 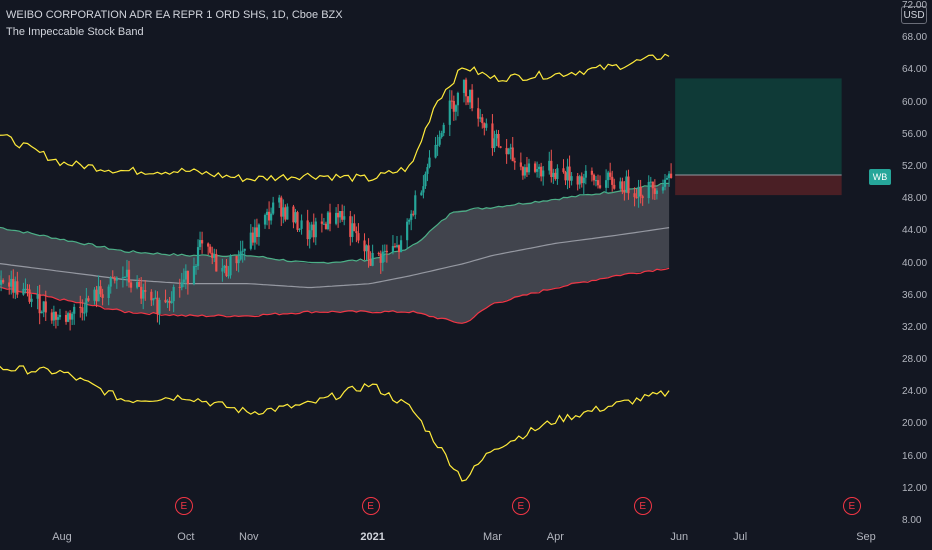 I want to click on price-tick-label: 72.00, so click(x=915, y=5).